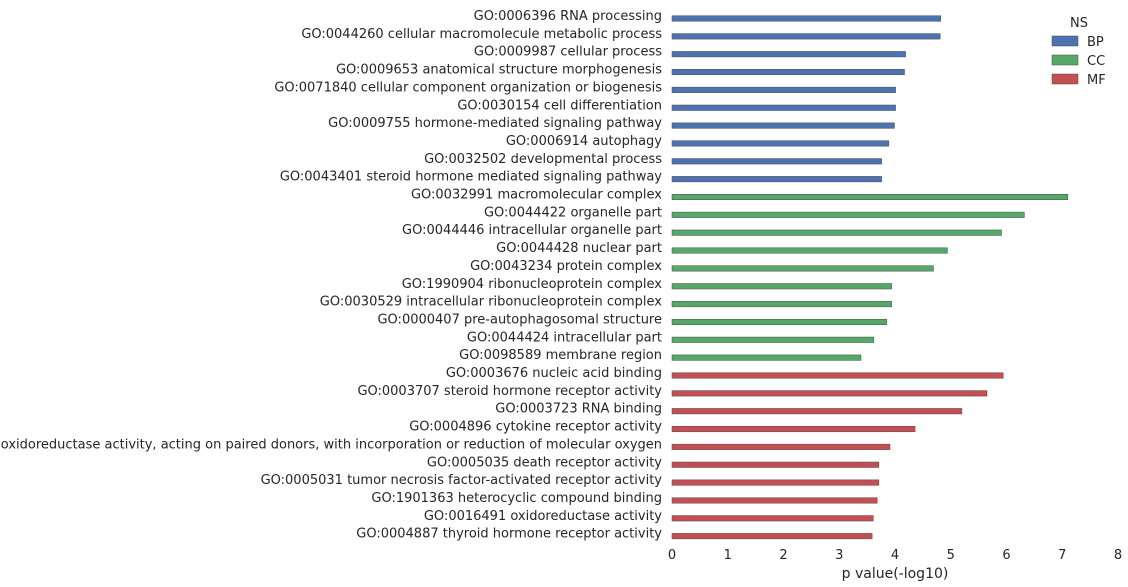 This screenshot has width=1128, height=587. What do you see at coordinates (1118, 555) in the screenshot?
I see `x-tick-label: 8` at bounding box center [1118, 555].